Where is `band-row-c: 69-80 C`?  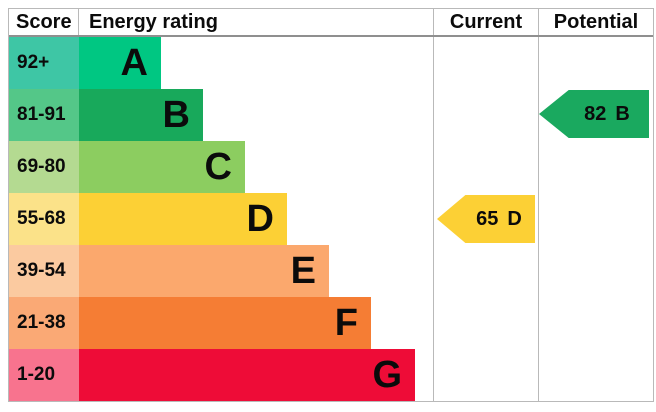 band-row-c: 69-80 C is located at coordinates (221, 167).